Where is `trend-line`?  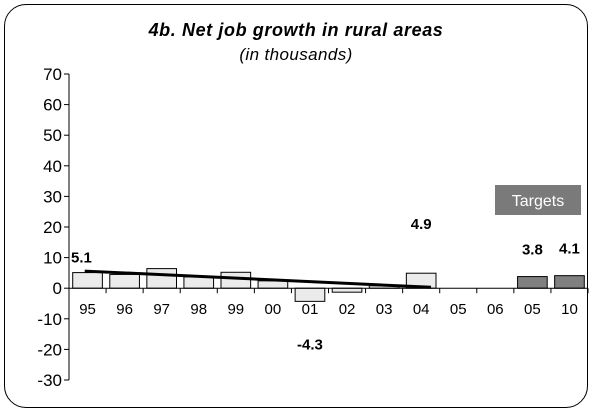
trend-line is located at coordinates (258, 279).